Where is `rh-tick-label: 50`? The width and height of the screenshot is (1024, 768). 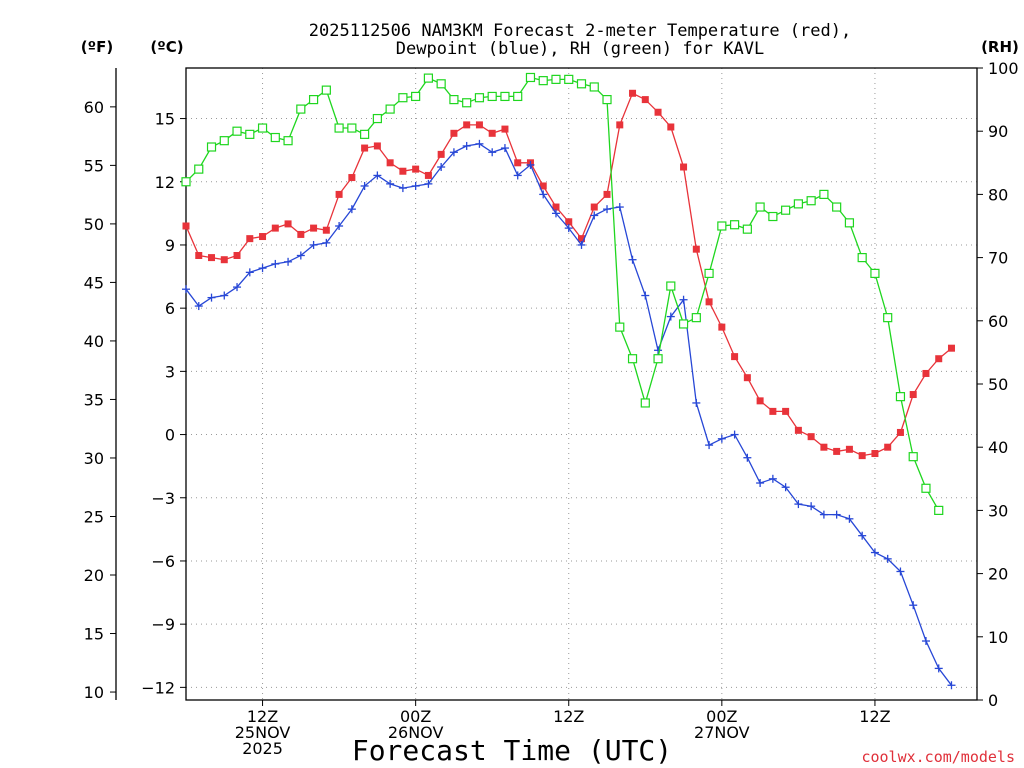
rh-tick-label: 50 is located at coordinates (998, 384).